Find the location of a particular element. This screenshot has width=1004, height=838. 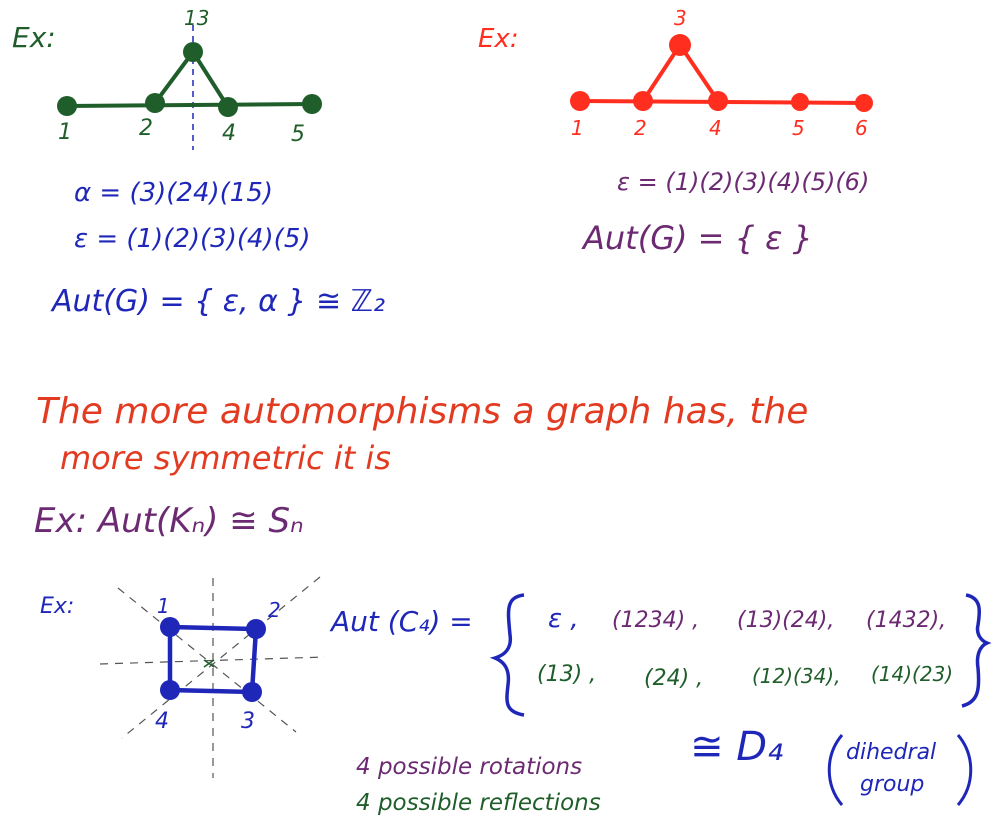

aut-group-ex1: Aut(G) = { ε, α } ≅ ℤ₂ is located at coordinates (219, 301).